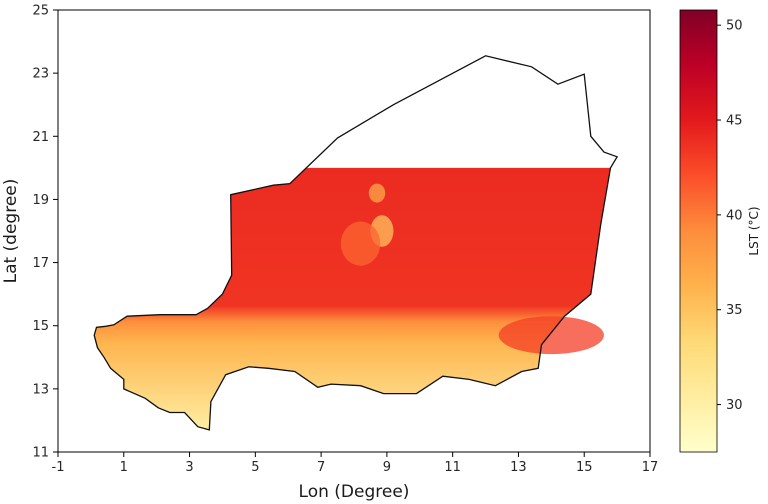 The width and height of the screenshot is (768, 504). I want to click on y-tick-label: 15, so click(40, 326).